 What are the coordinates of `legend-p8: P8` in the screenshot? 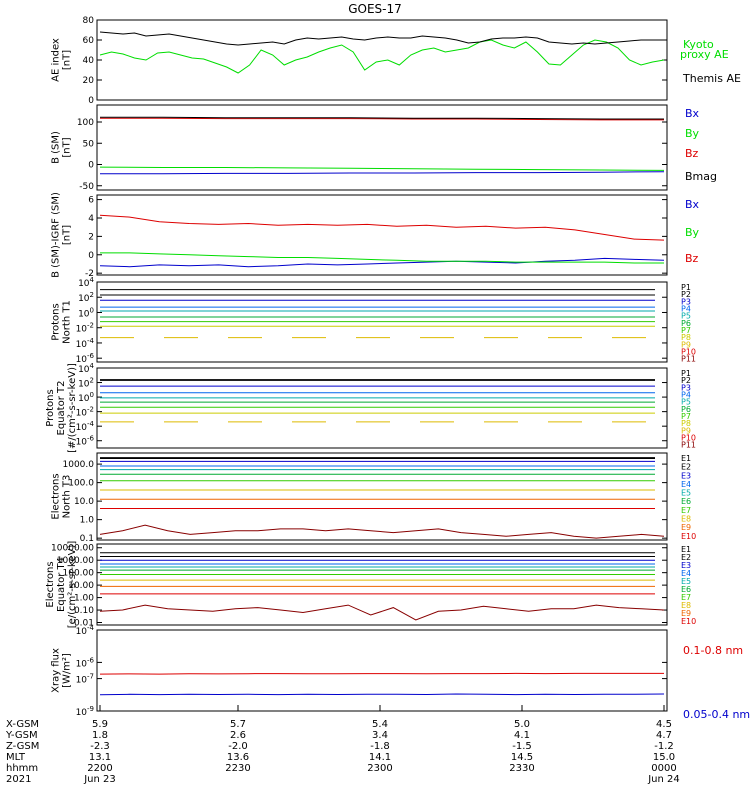 It's located at (686, 423).